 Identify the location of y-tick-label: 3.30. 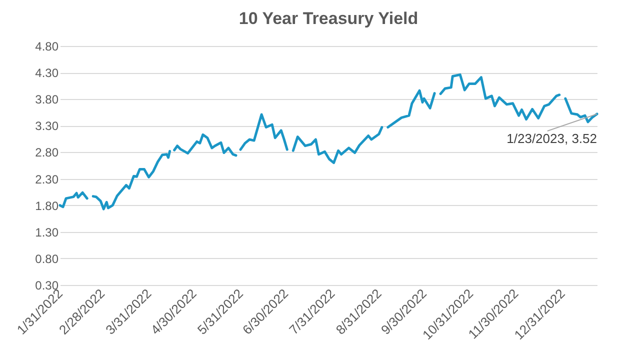
(47, 126).